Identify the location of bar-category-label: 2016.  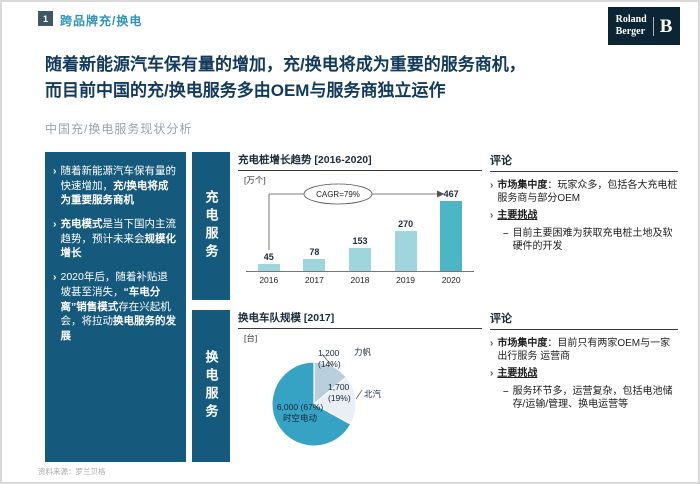
(269, 280).